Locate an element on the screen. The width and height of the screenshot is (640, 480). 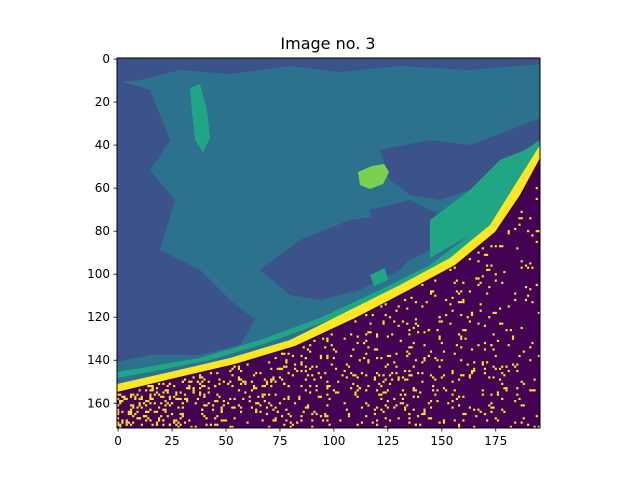
chart-title: Image no. 3 is located at coordinates (327, 43).